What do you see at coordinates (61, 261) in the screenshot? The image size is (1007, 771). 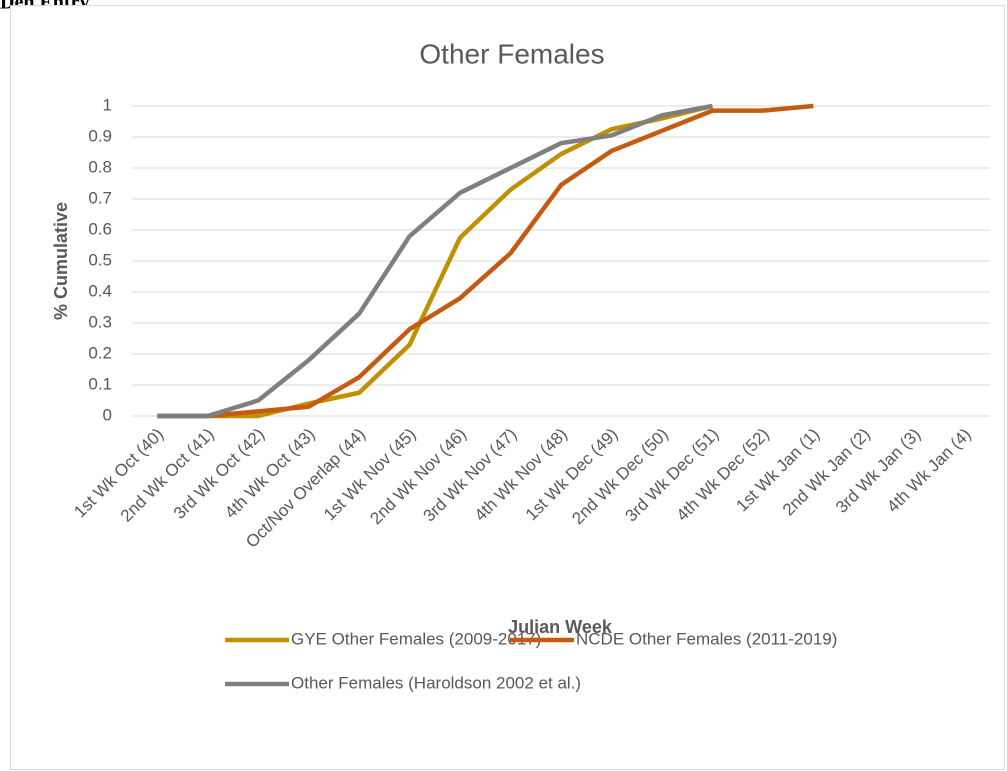 I see `y-axis-label: % Cumulative` at bounding box center [61, 261].